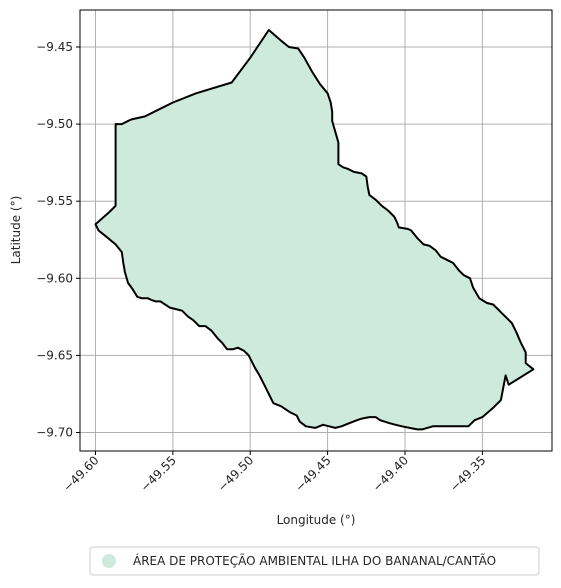  Describe the element at coordinates (158, 473) in the screenshot. I see `x-tick-label: −49.55` at that location.